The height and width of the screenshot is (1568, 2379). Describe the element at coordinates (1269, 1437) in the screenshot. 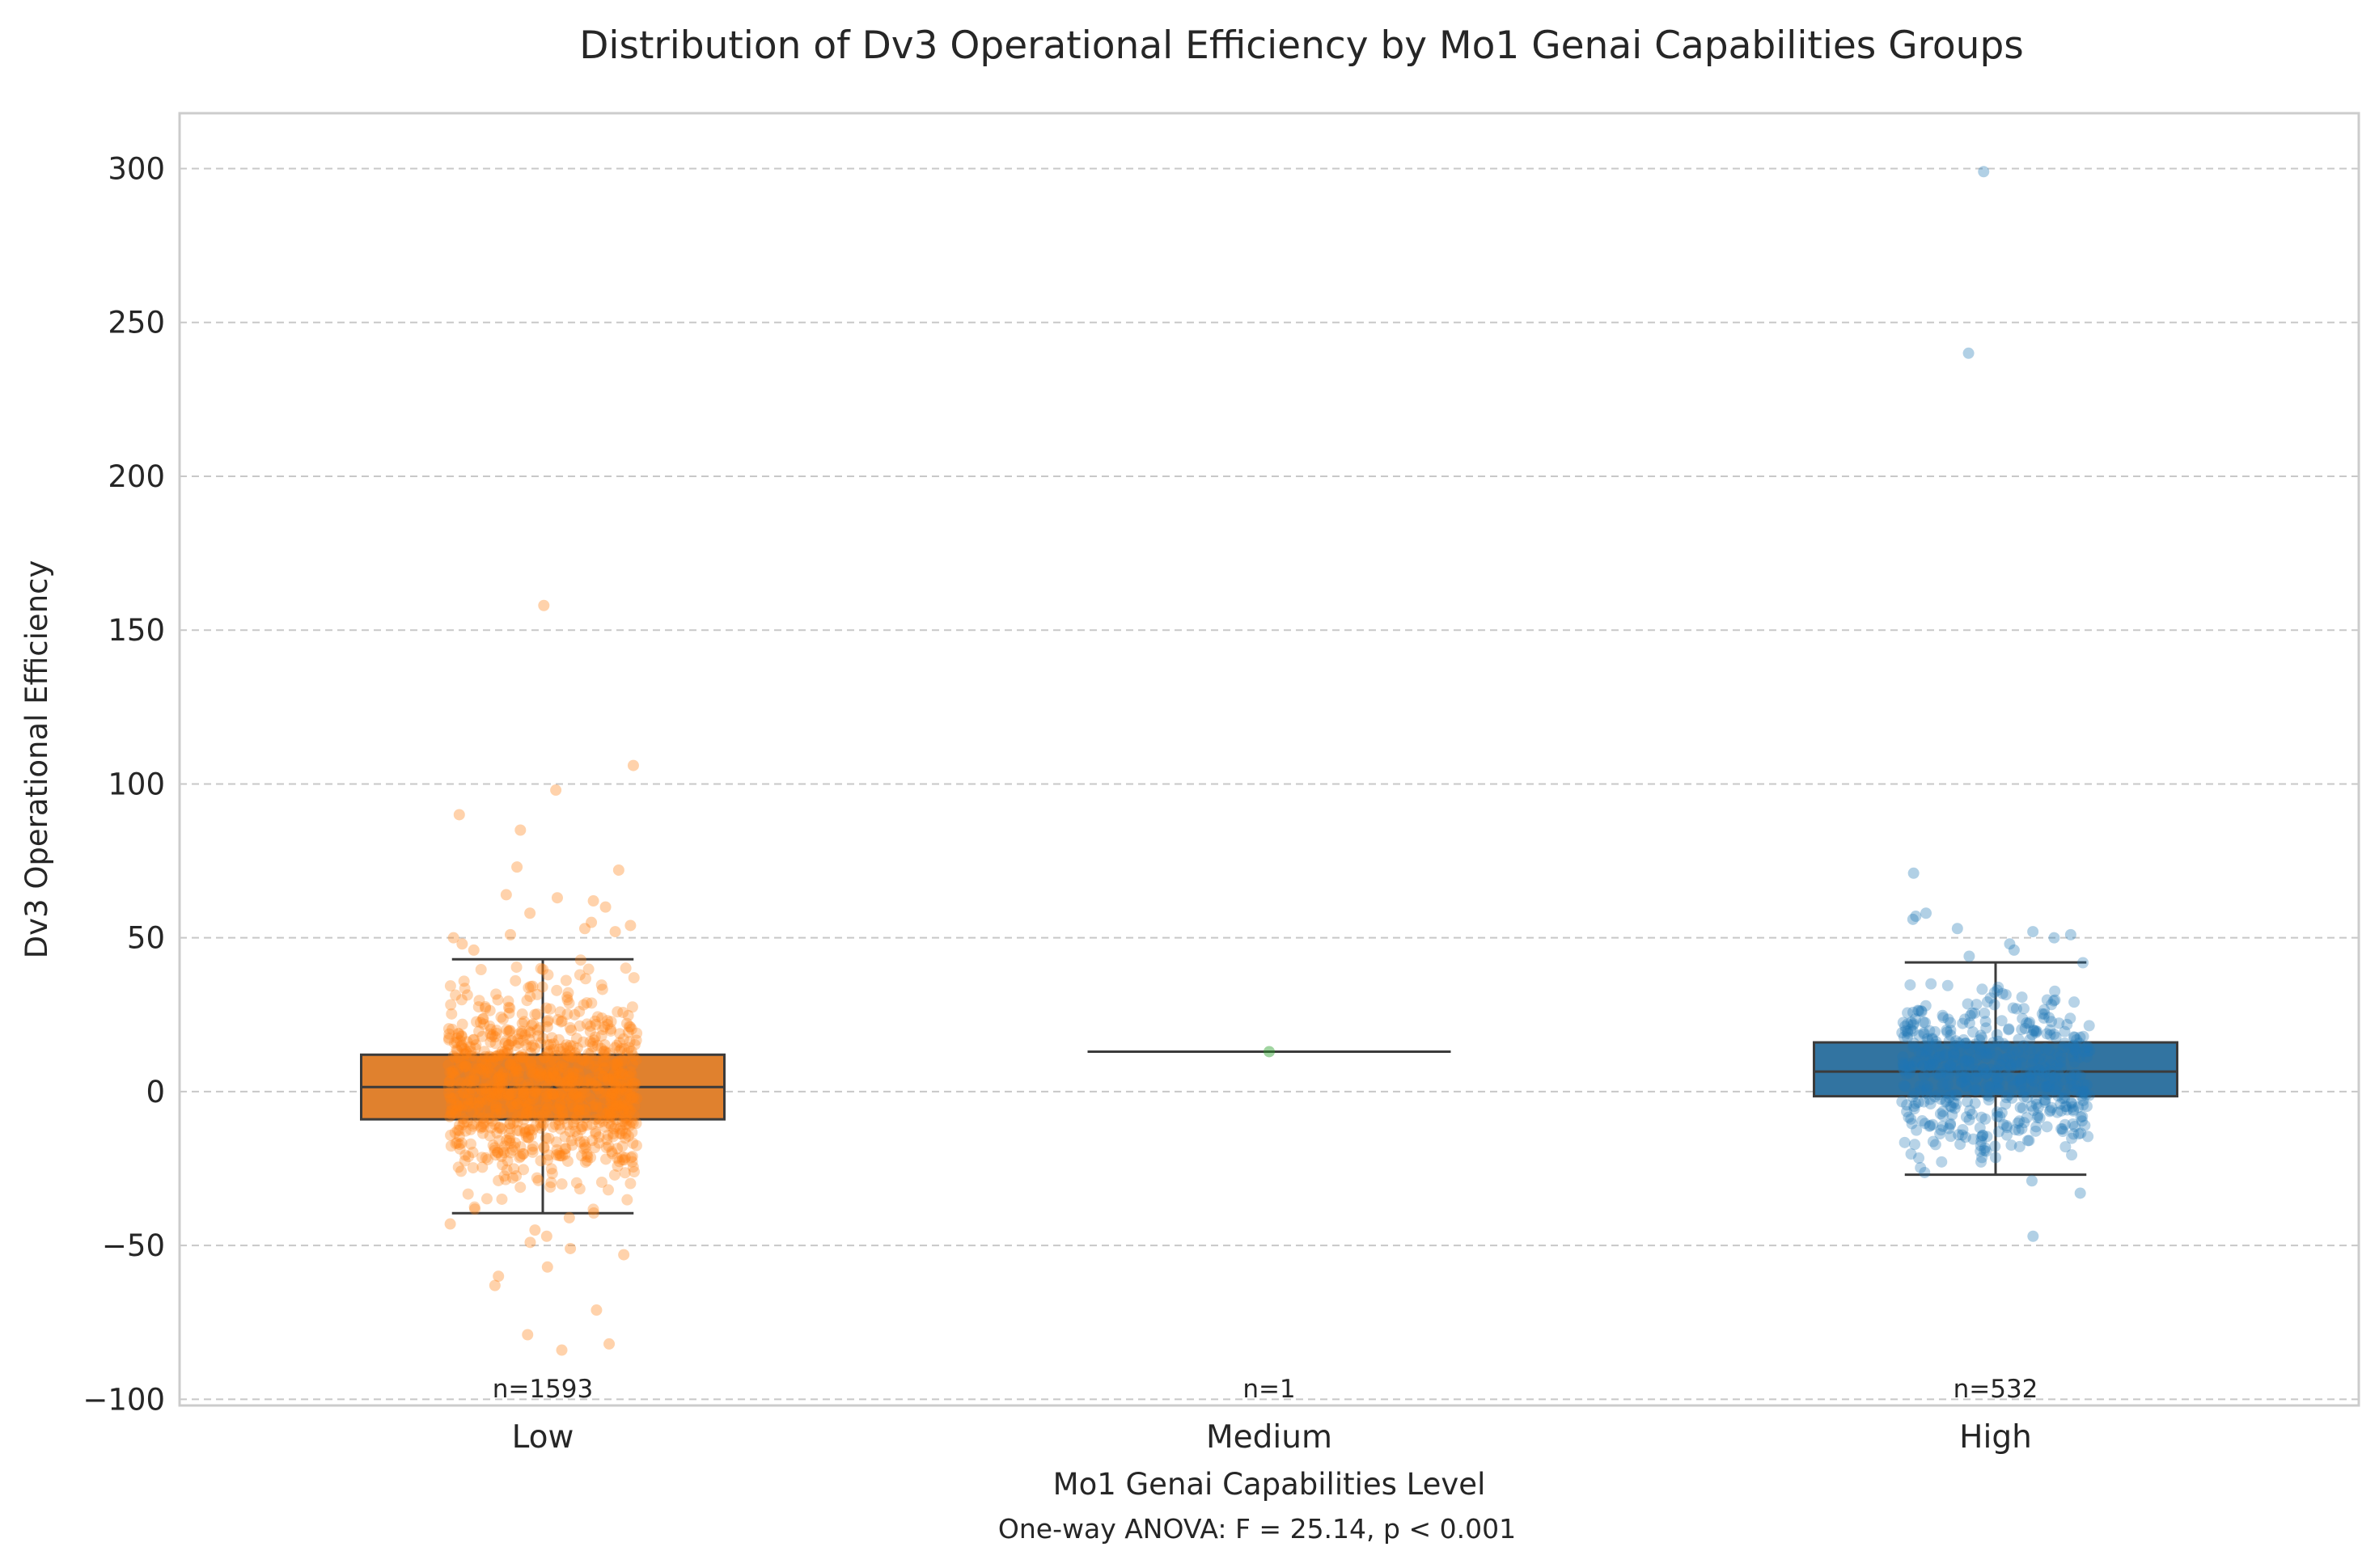

I see `x-tick-label: Medium` at that location.